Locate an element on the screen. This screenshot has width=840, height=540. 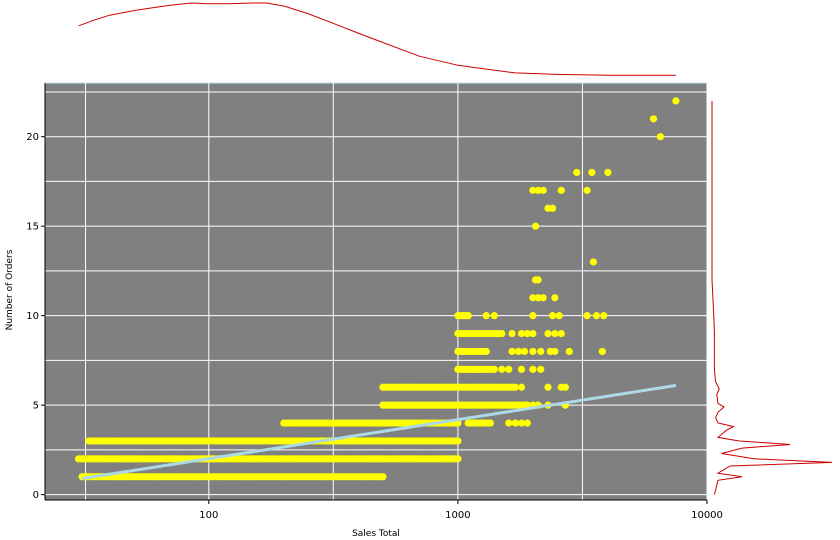
marginal-x-density is located at coordinates (377, 39).